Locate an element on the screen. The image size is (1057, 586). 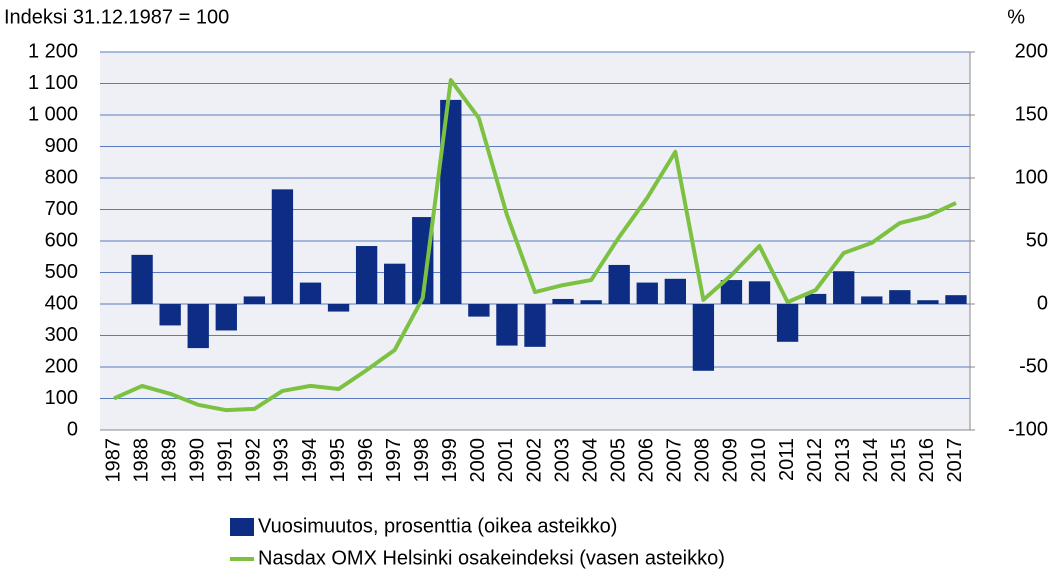
y-axis-title: Indeksi 31.12.1987 = 100 is located at coordinates (116, 17).